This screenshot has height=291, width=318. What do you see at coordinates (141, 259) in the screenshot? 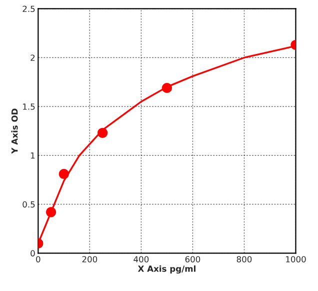
I see `x-tick-label: 400` at bounding box center [141, 259].